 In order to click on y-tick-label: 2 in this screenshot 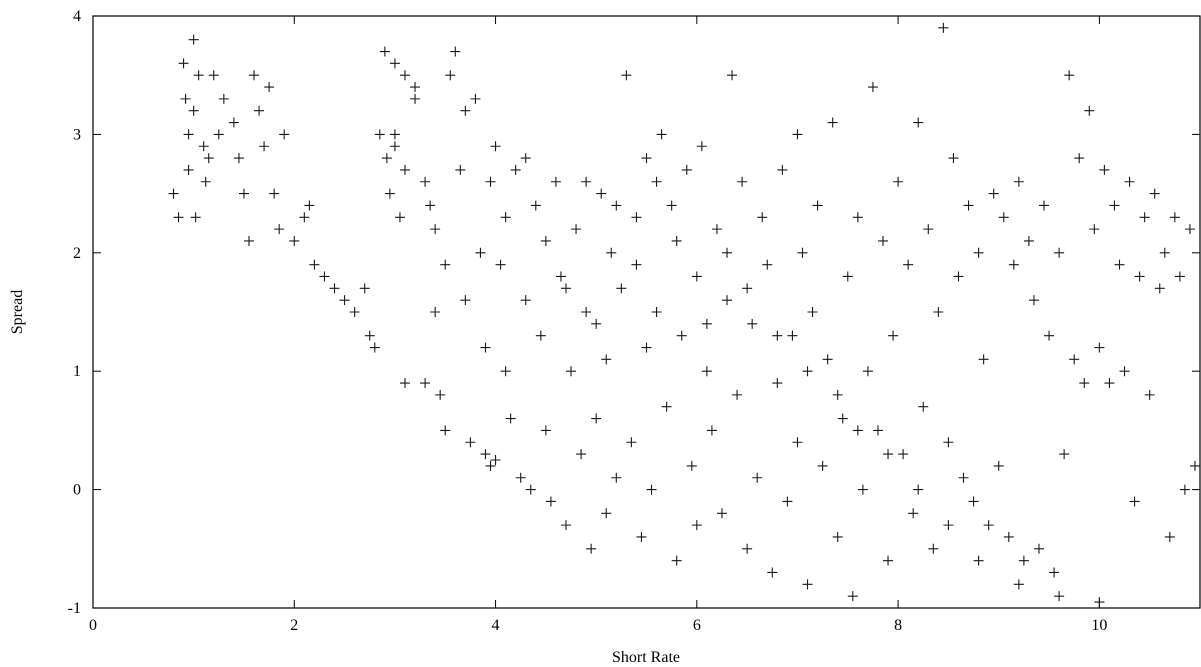, I will do `click(77, 253)`.